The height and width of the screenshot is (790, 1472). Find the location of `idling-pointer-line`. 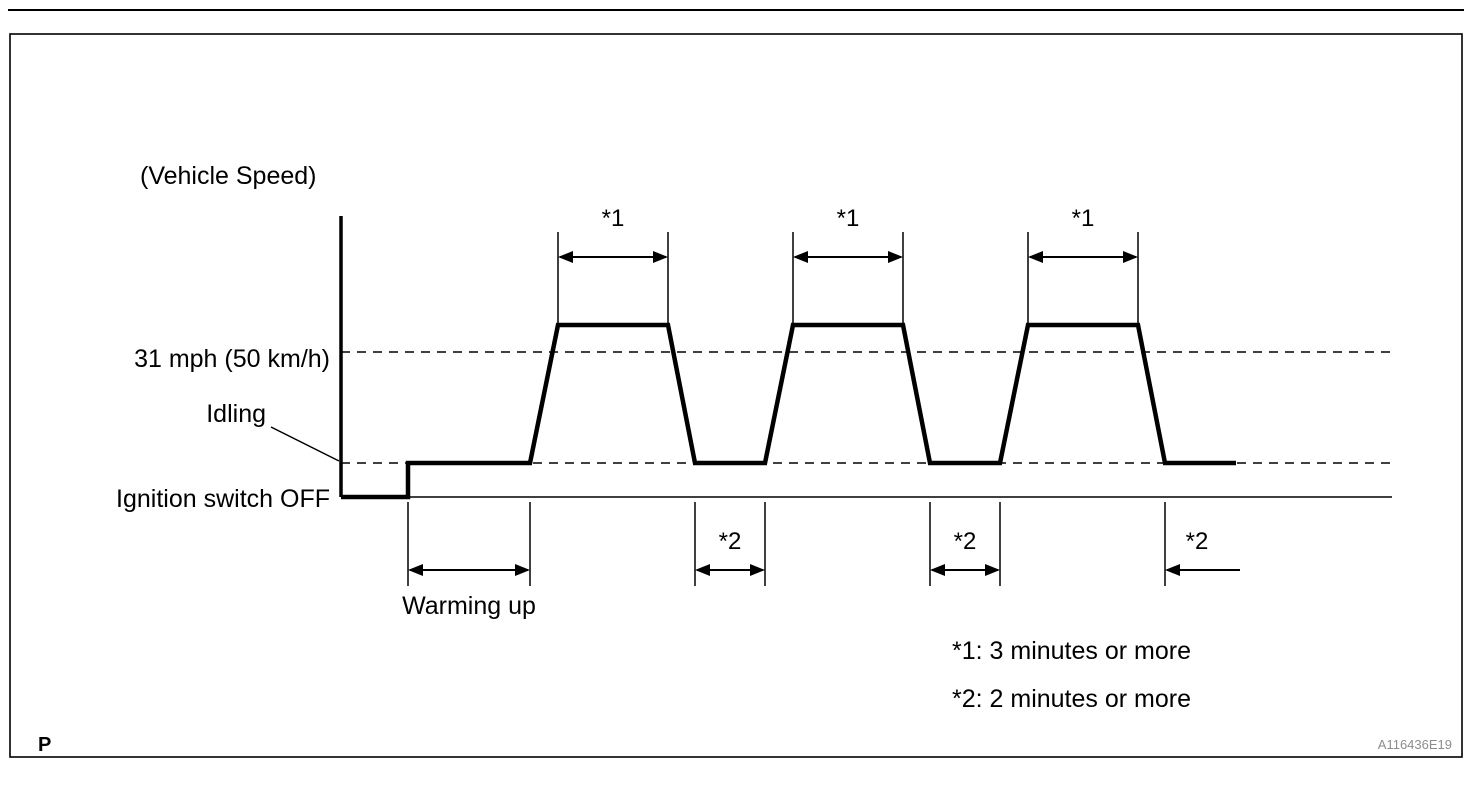

idling-pointer-line is located at coordinates (305, 444).